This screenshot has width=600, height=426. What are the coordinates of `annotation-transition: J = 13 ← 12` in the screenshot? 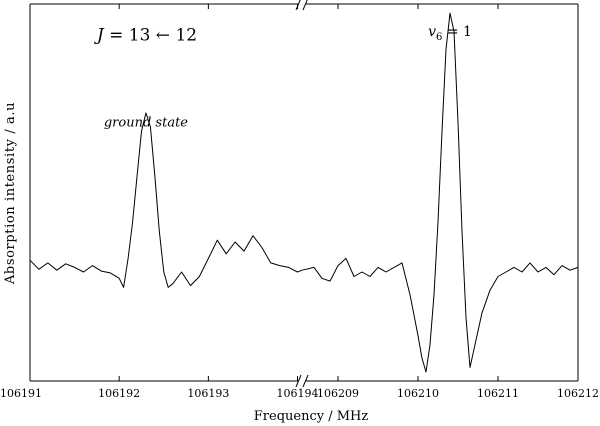 It's located at (145, 35).